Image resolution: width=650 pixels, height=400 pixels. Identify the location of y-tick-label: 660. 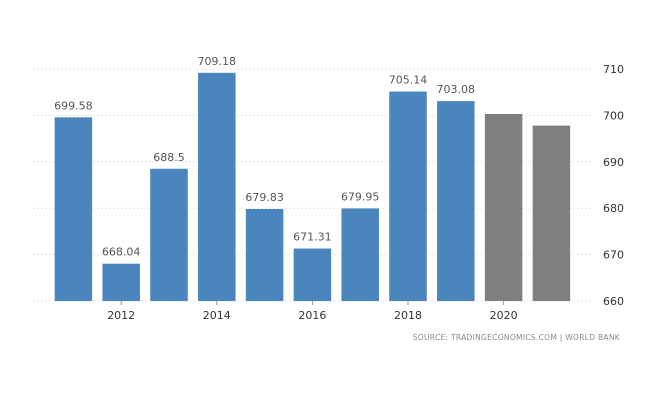
(613, 301).